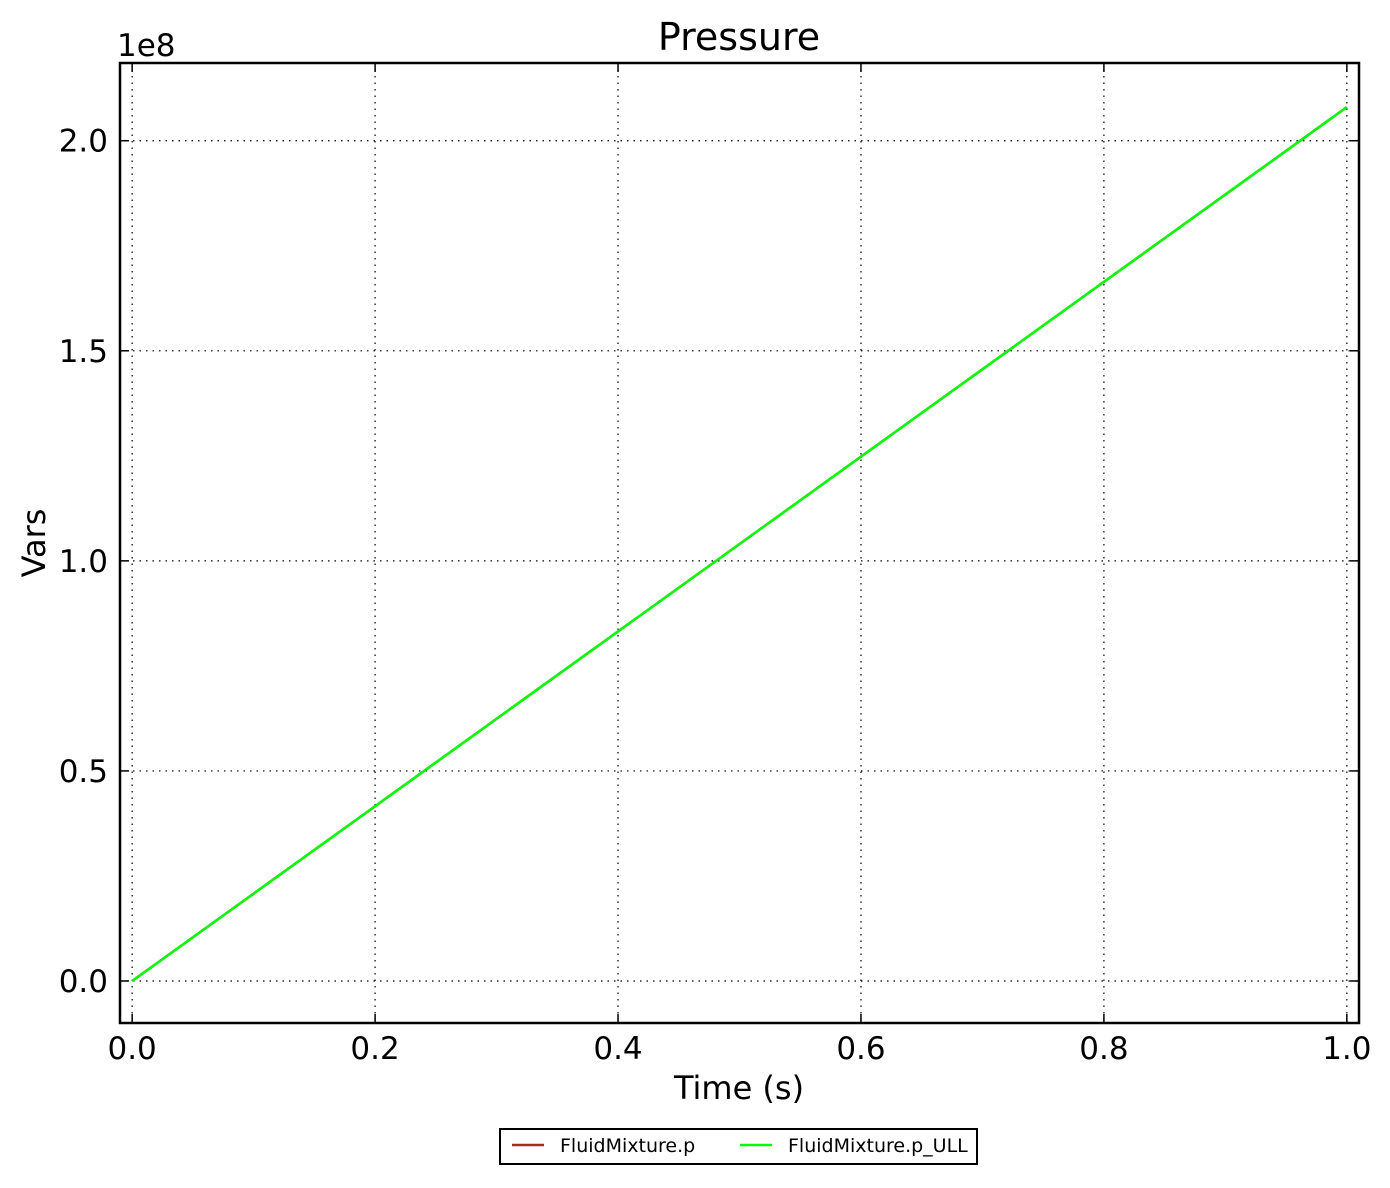 Image resolution: width=1390 pixels, height=1188 pixels. I want to click on y-tick-label: 0.5, so click(83, 772).